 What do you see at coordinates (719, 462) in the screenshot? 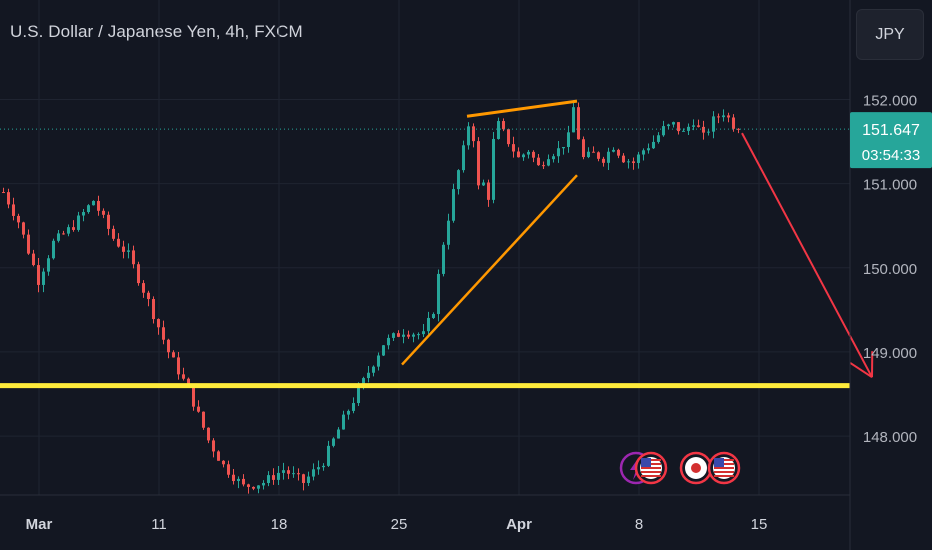
I see `flag-canton` at bounding box center [719, 462].